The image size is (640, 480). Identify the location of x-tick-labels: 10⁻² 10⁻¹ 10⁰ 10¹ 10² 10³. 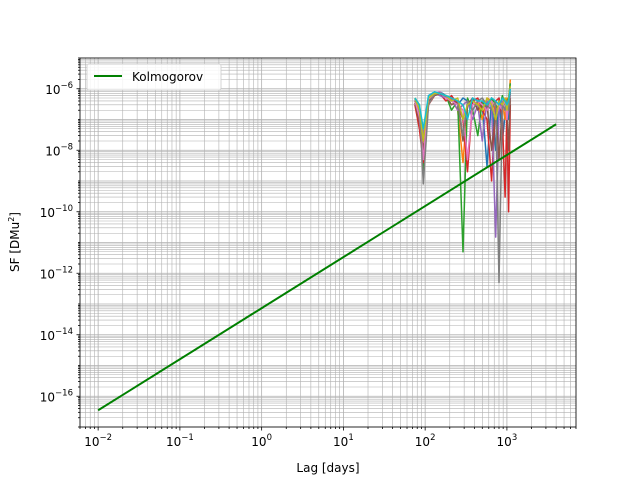
(300, 441).